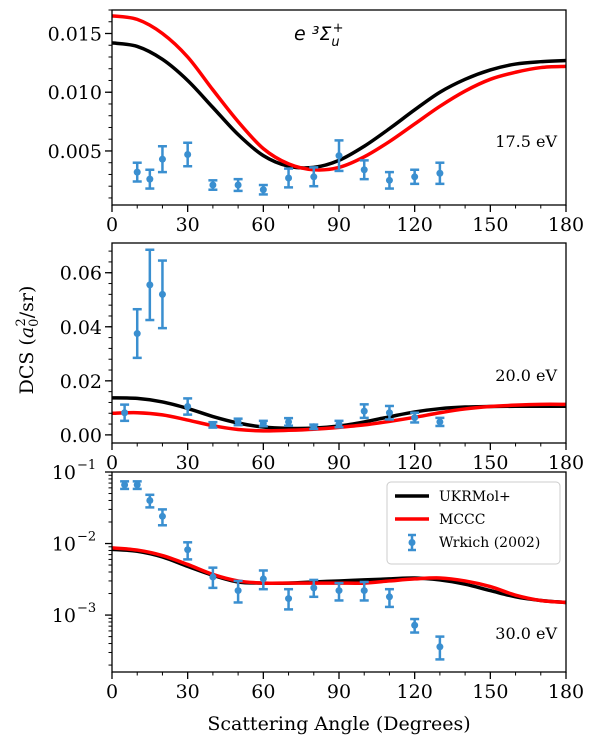 Image resolution: width=598 pixels, height=740 pixels. Describe the element at coordinates (27, 302) in the screenshot. I see `y-axis-label-tail: /sr)` at that location.